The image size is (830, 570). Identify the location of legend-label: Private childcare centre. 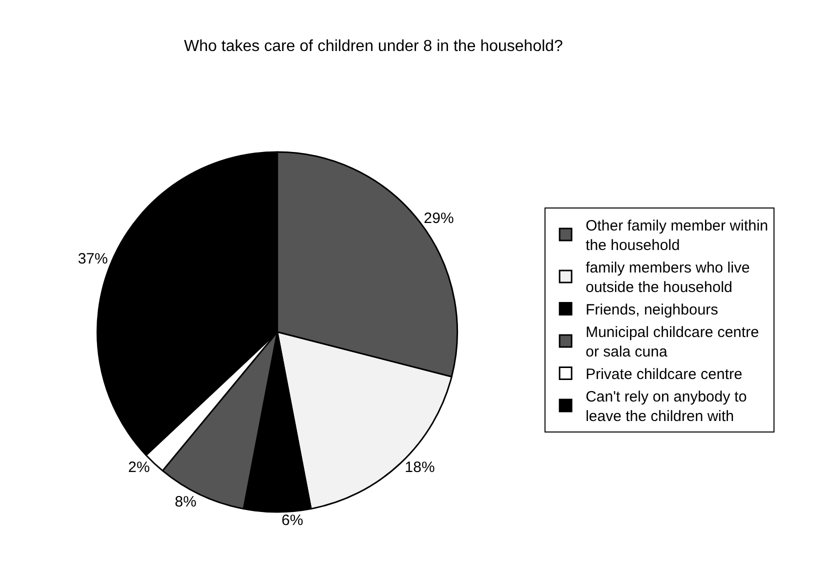
(664, 375).